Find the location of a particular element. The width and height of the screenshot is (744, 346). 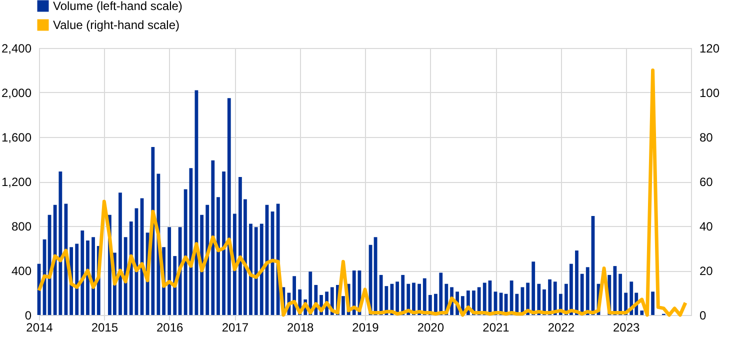

y2-tick-label: 60 is located at coordinates (707, 182).